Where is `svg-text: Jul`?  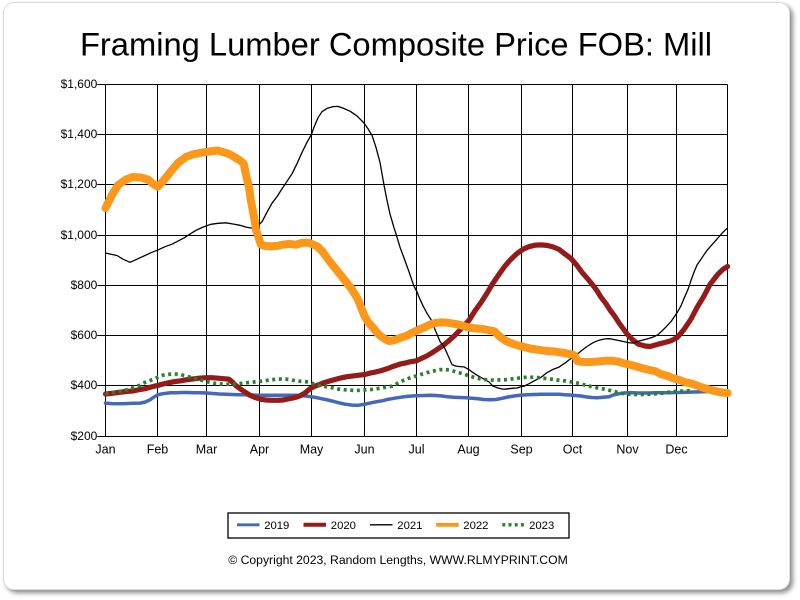 svg-text: Jul is located at coordinates (417, 450).